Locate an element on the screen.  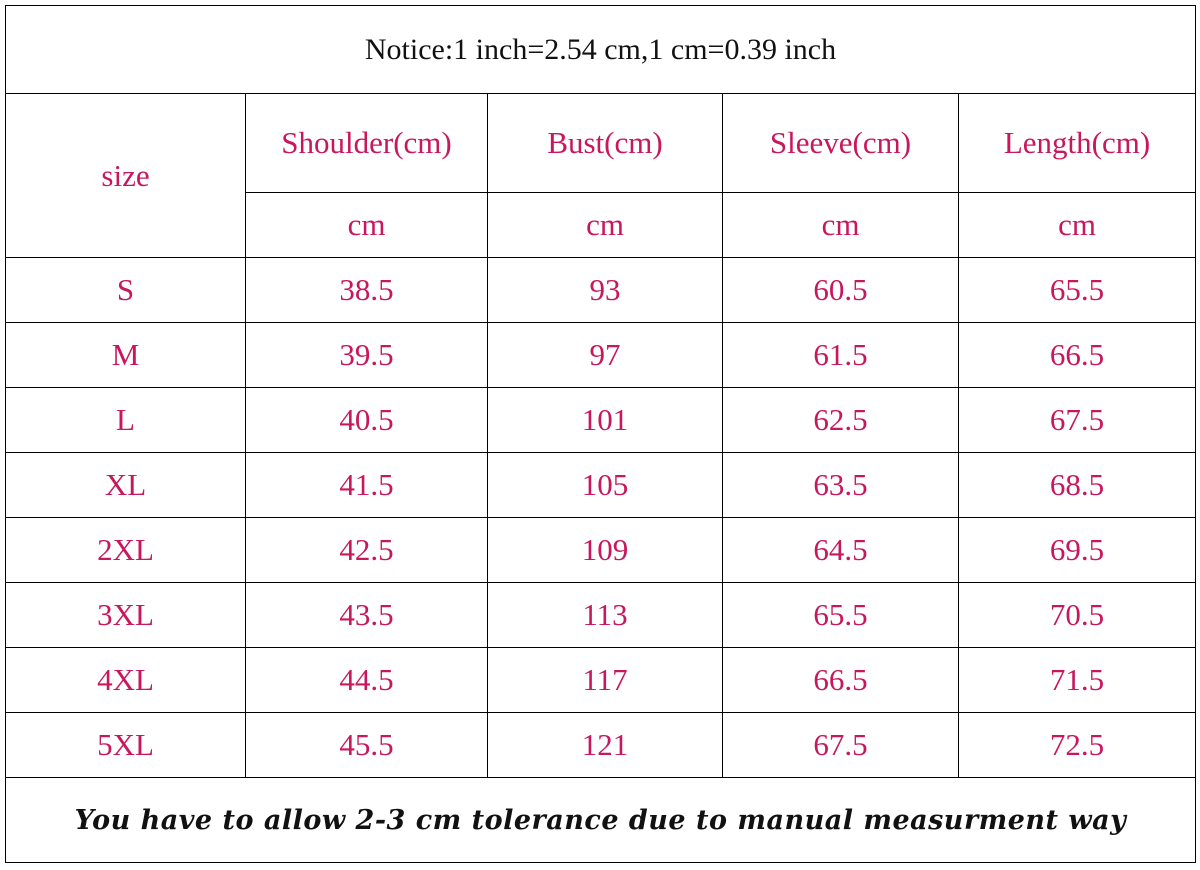
measurement: 62.5 is located at coordinates (840, 420).